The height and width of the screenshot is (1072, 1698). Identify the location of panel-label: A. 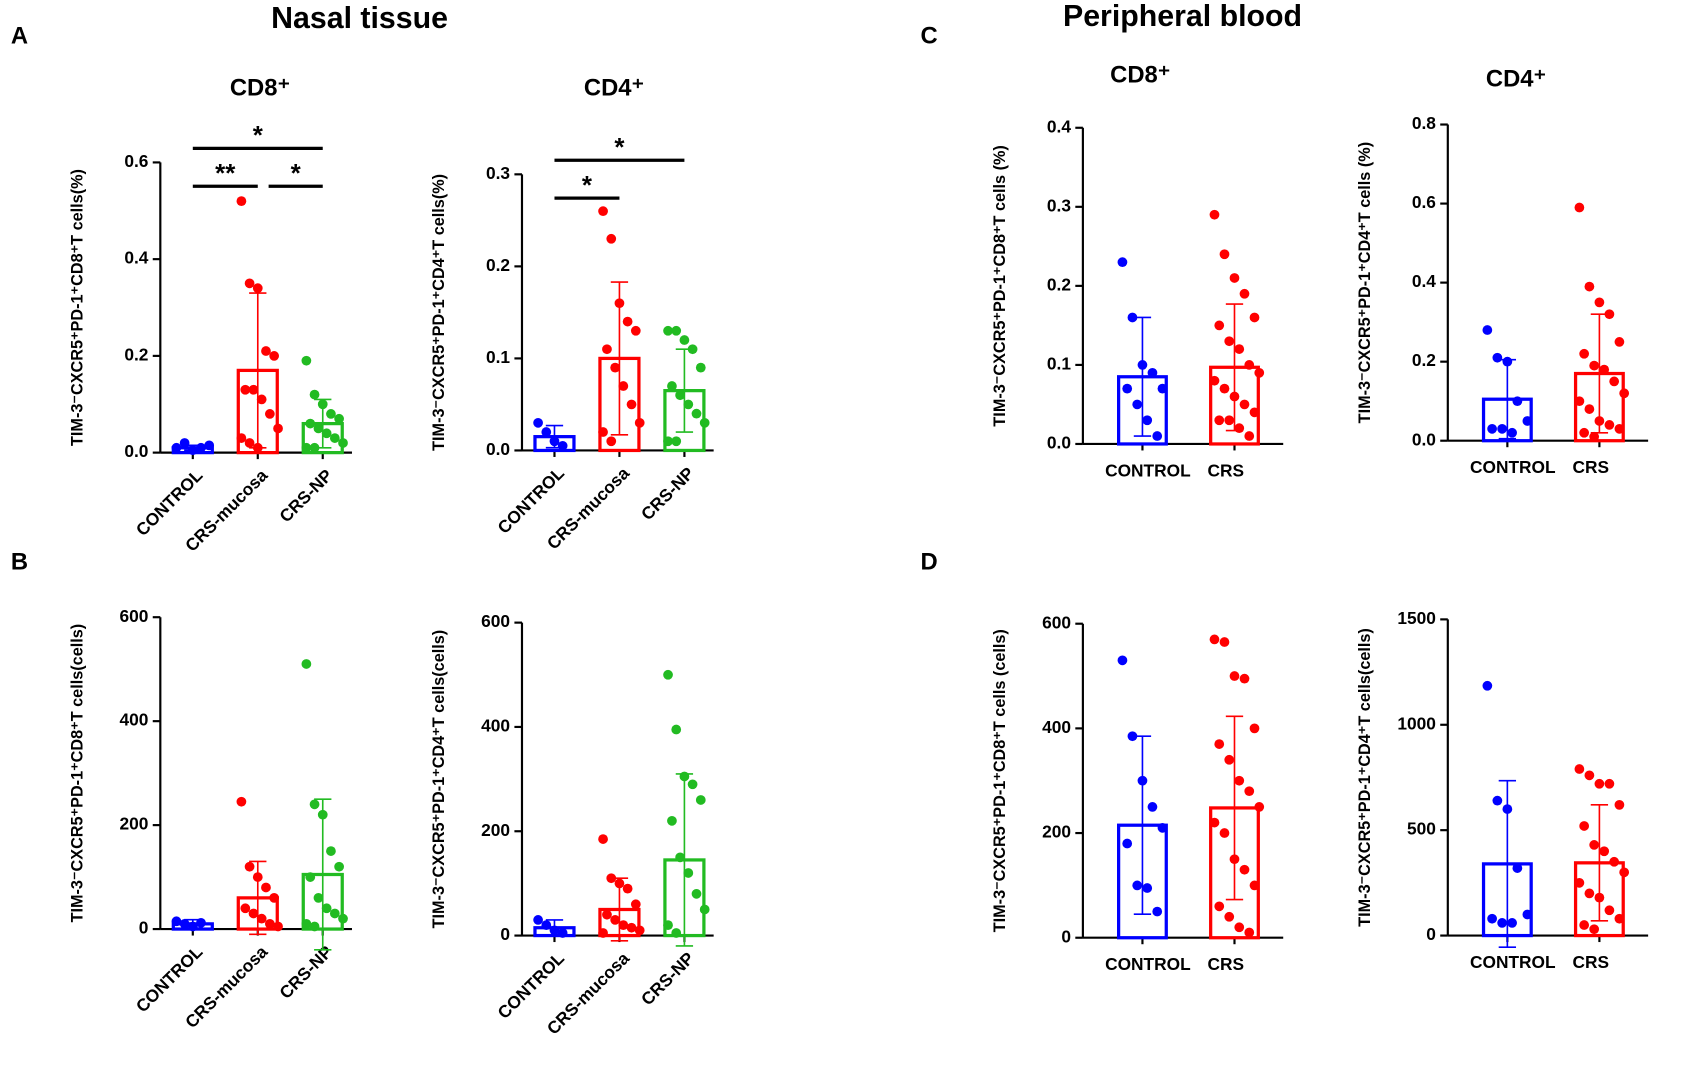
(19, 35).